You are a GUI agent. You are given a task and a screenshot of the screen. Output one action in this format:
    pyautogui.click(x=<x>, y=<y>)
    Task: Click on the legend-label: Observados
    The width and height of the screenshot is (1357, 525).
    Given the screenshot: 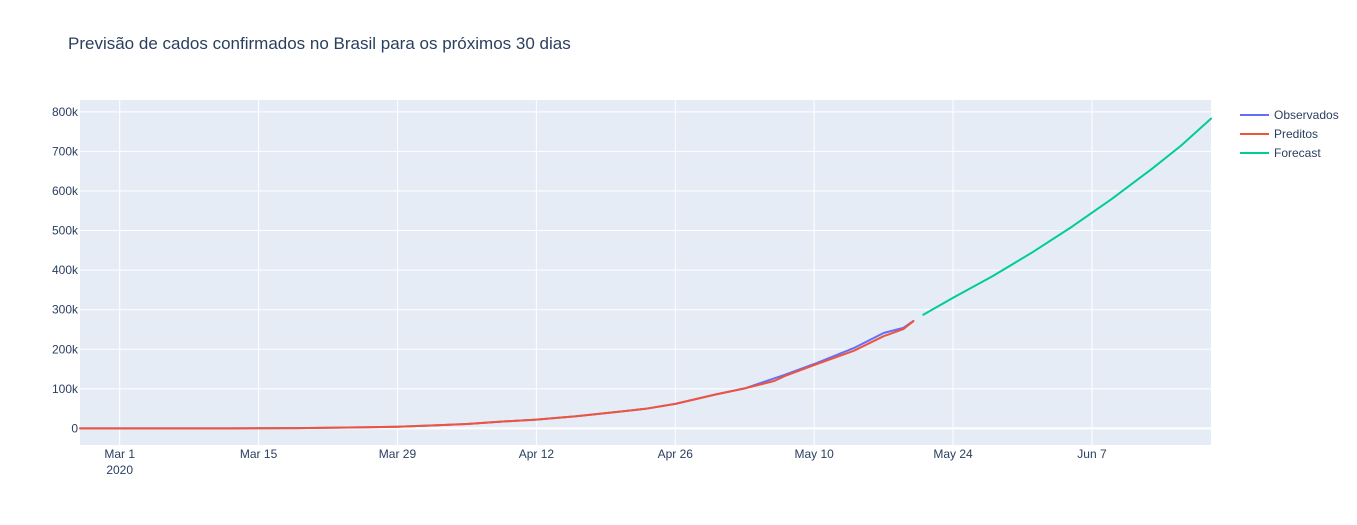 What is the action you would take?
    pyautogui.click(x=1306, y=115)
    